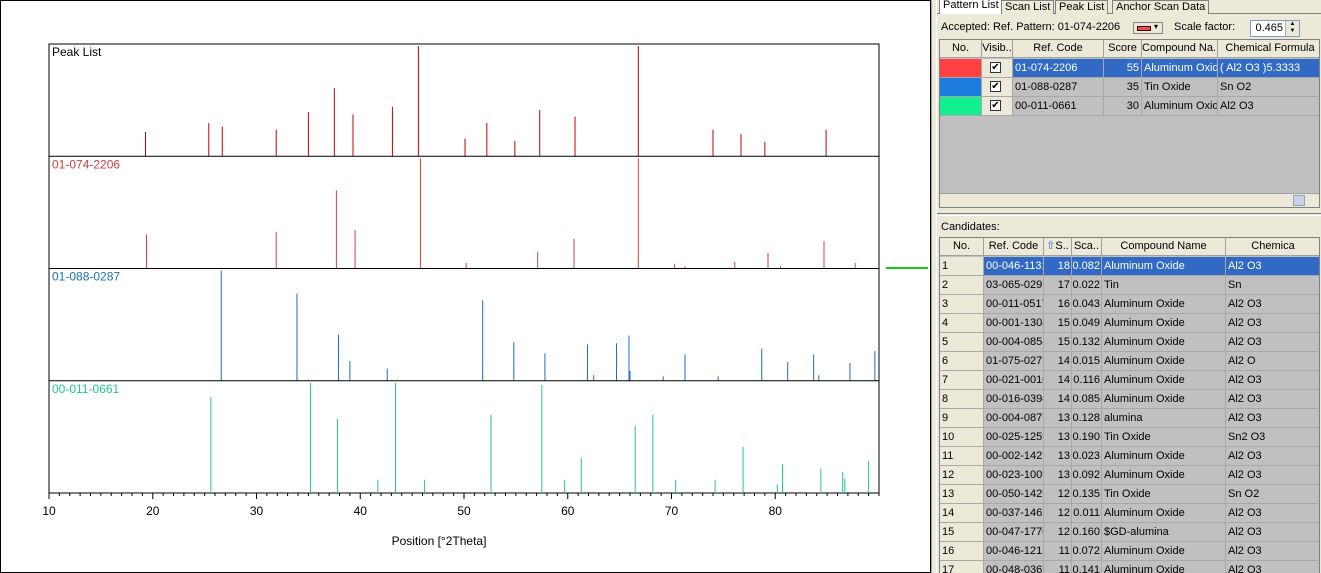 Image resolution: width=1321 pixels, height=573 pixels. I want to click on formula-cell: Sn2 O3, so click(1272, 437).